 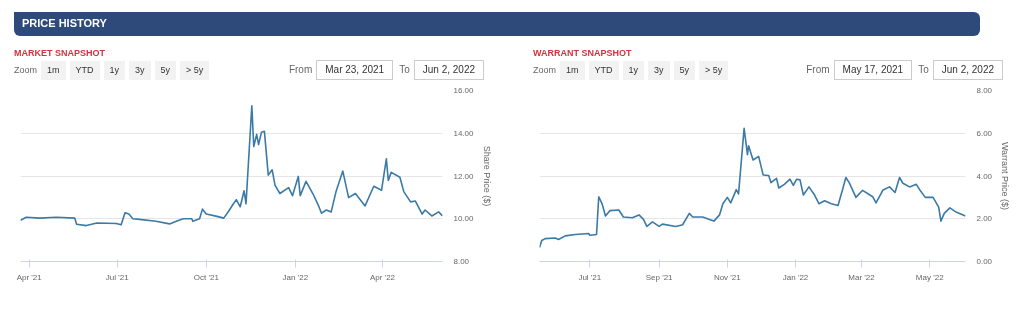 What do you see at coordinates (464, 176) in the screenshot?
I see `y-tick-label: 12.00` at bounding box center [464, 176].